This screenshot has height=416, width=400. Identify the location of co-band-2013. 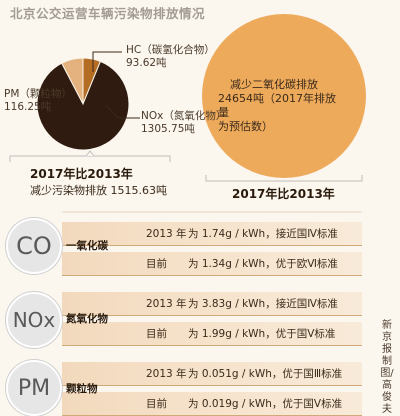
(212, 234).